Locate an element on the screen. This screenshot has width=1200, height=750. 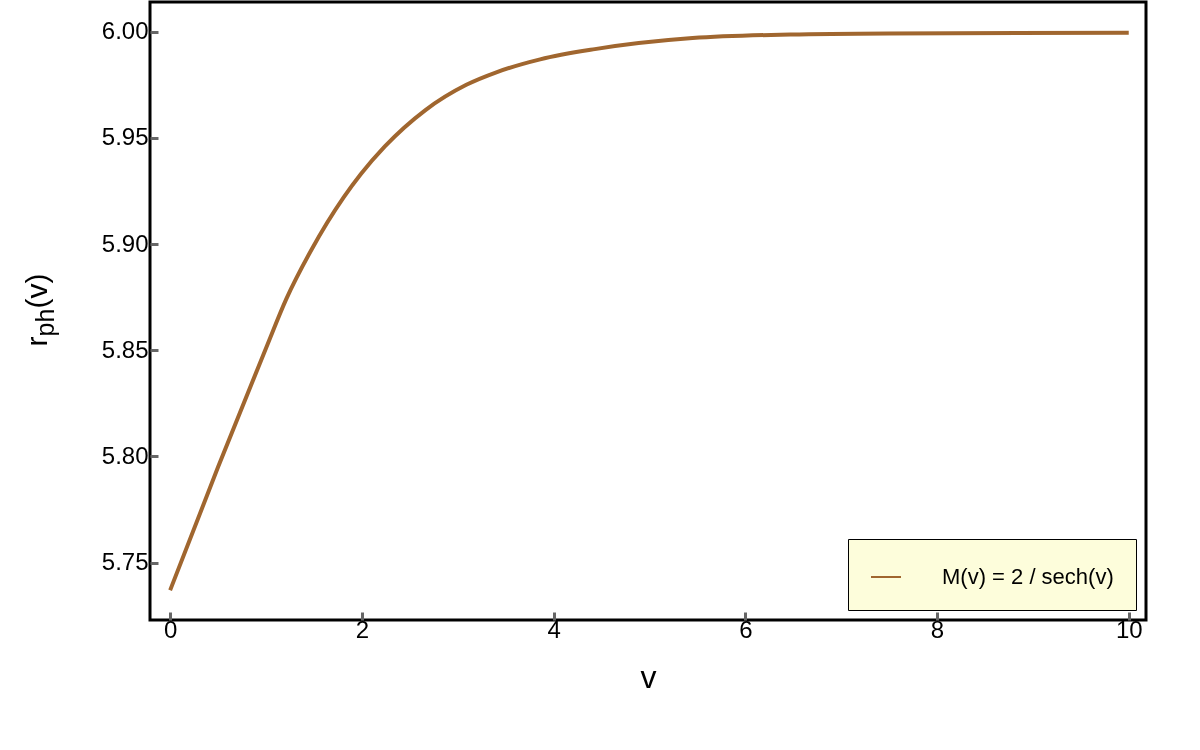
x-tick-label: 10 is located at coordinates (1129, 629).